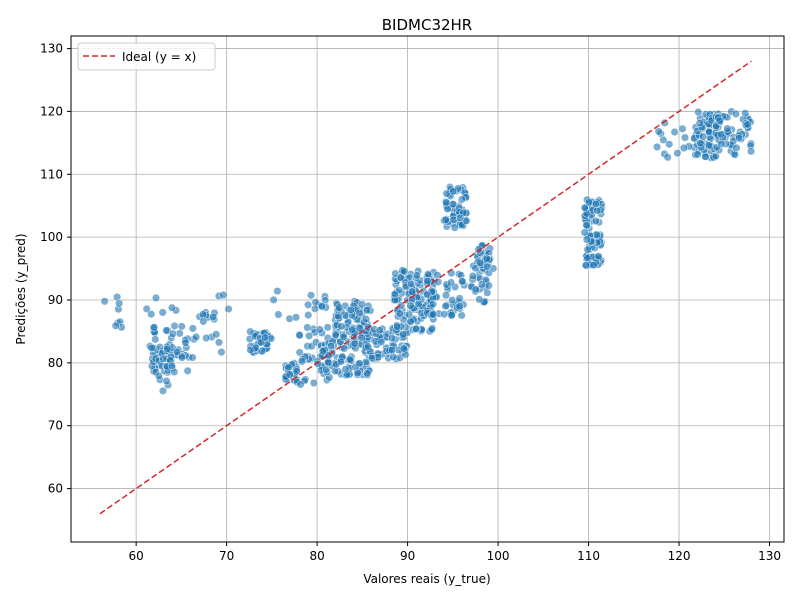  I want to click on x-tick-label: 110, so click(588, 556).